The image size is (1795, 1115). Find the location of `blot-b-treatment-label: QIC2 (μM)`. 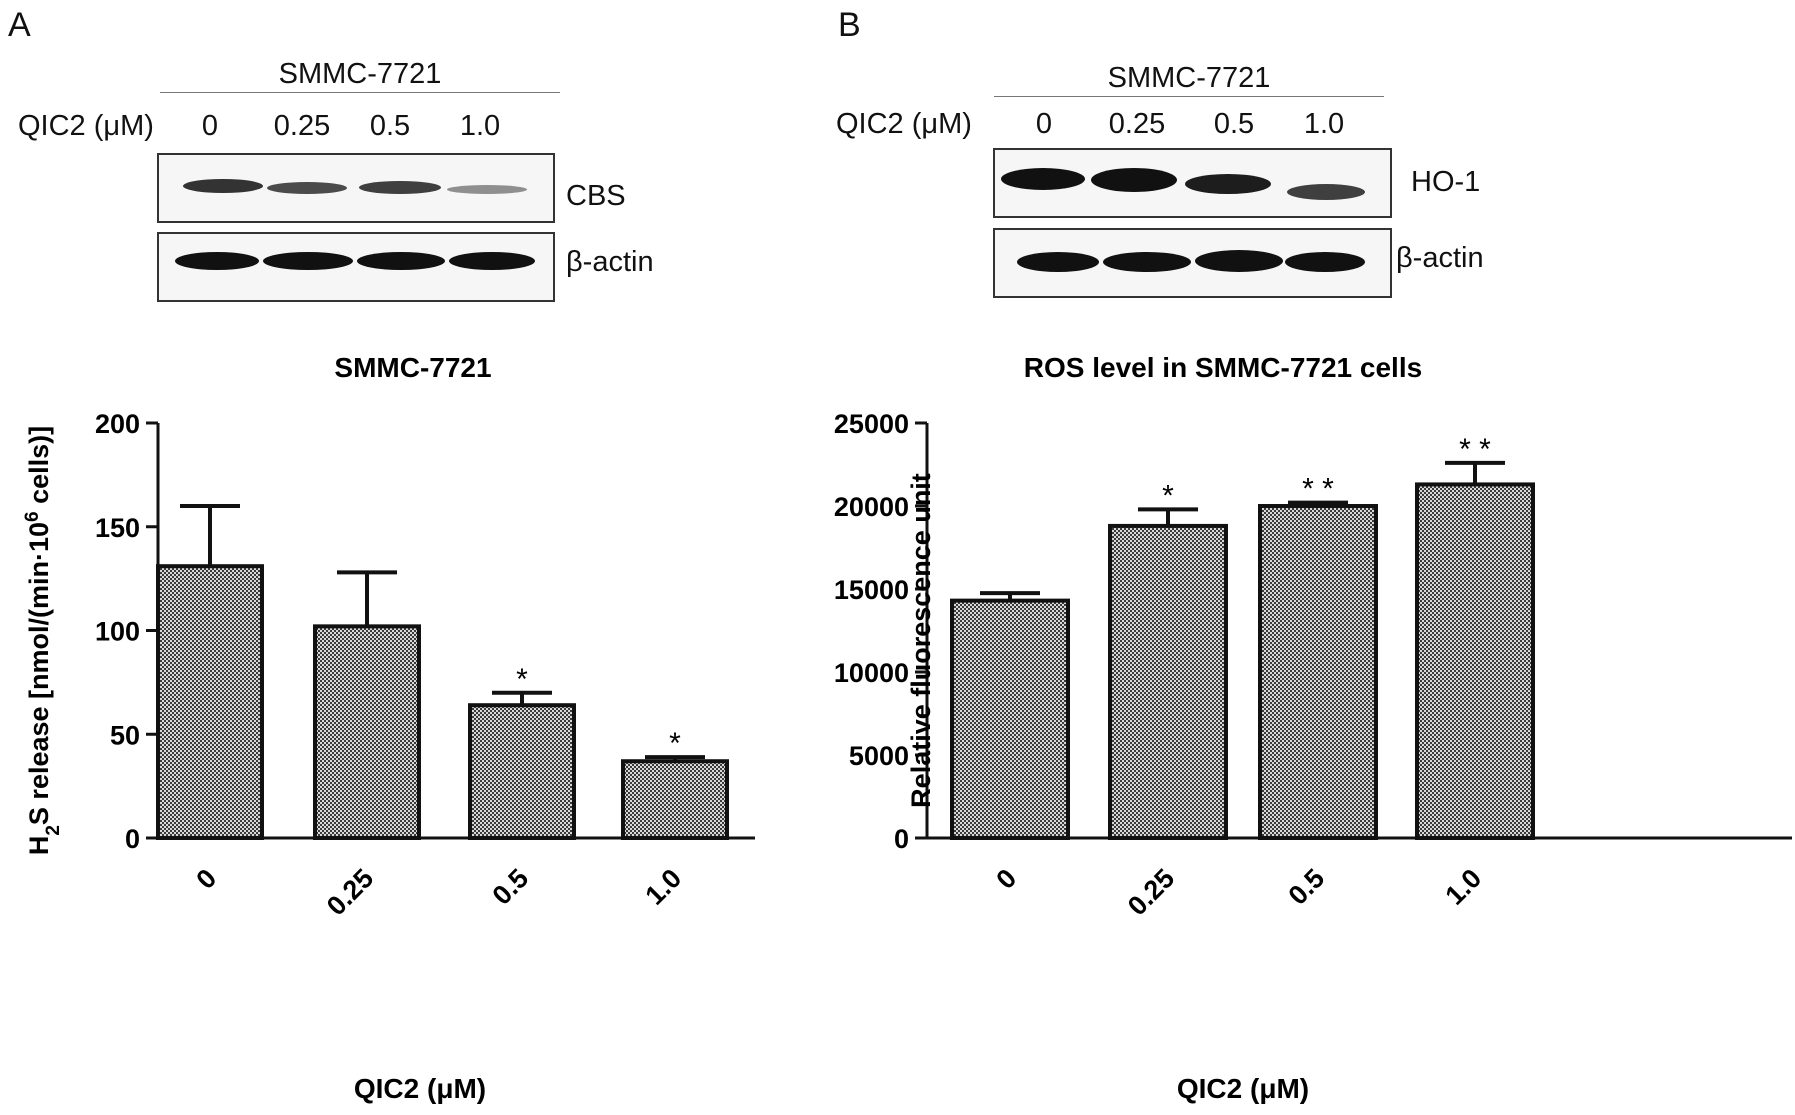

blot-b-treatment-label: QIC2 (μM) is located at coordinates (904, 124).